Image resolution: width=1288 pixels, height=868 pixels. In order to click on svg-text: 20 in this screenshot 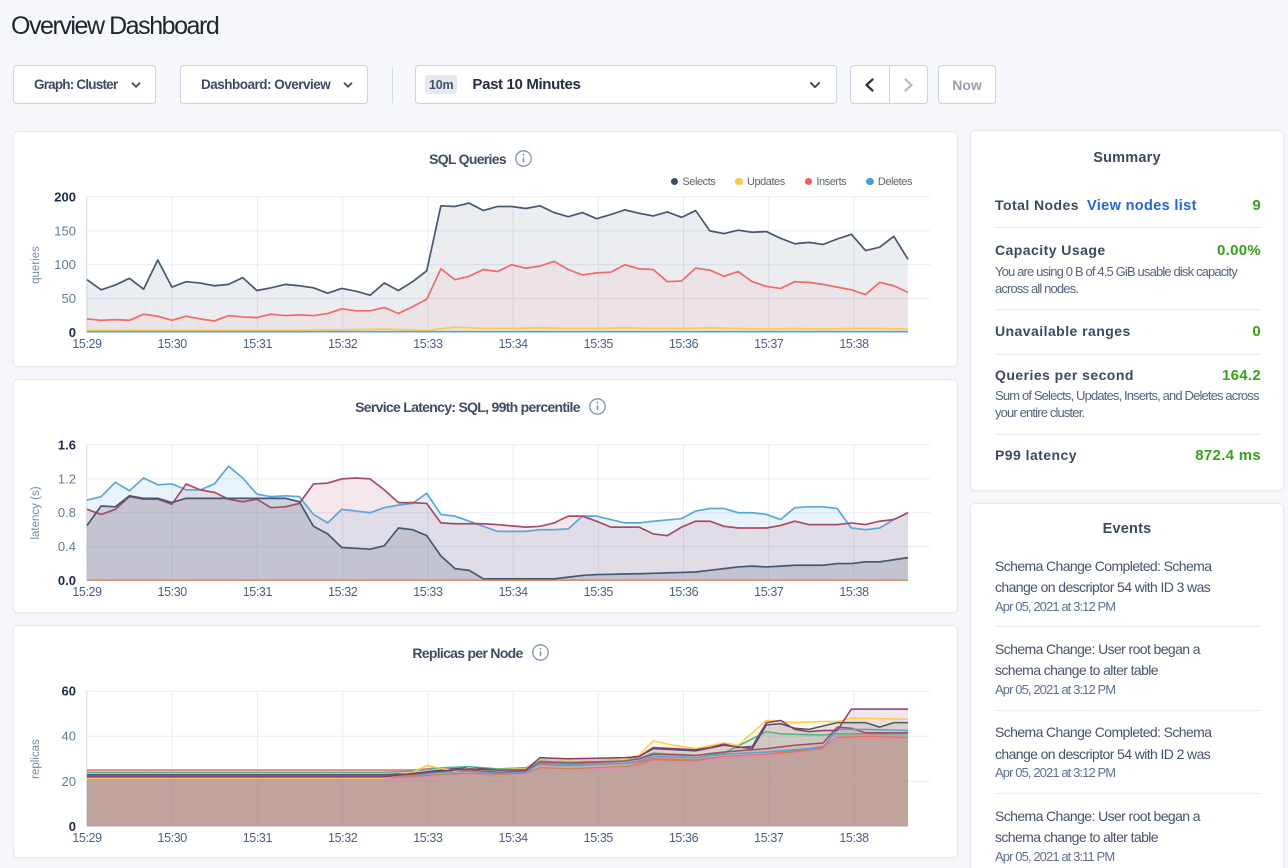, I will do `click(69, 781)`.